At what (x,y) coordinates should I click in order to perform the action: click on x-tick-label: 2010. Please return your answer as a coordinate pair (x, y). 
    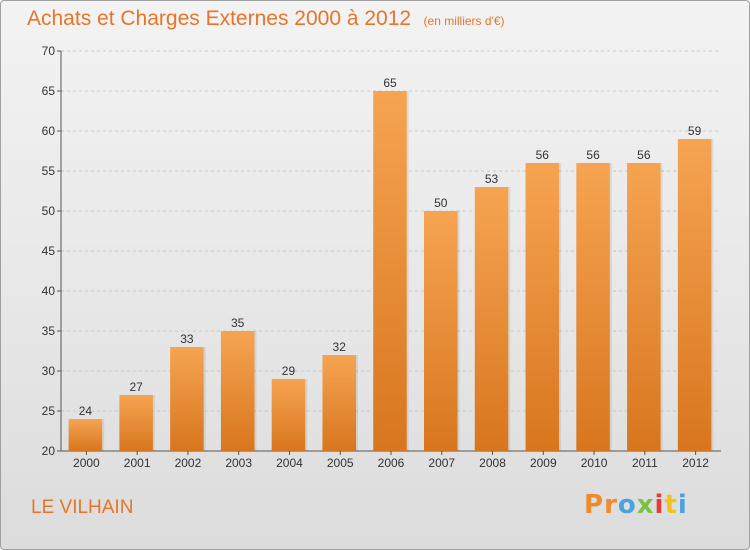
    Looking at the image, I should click on (594, 463).